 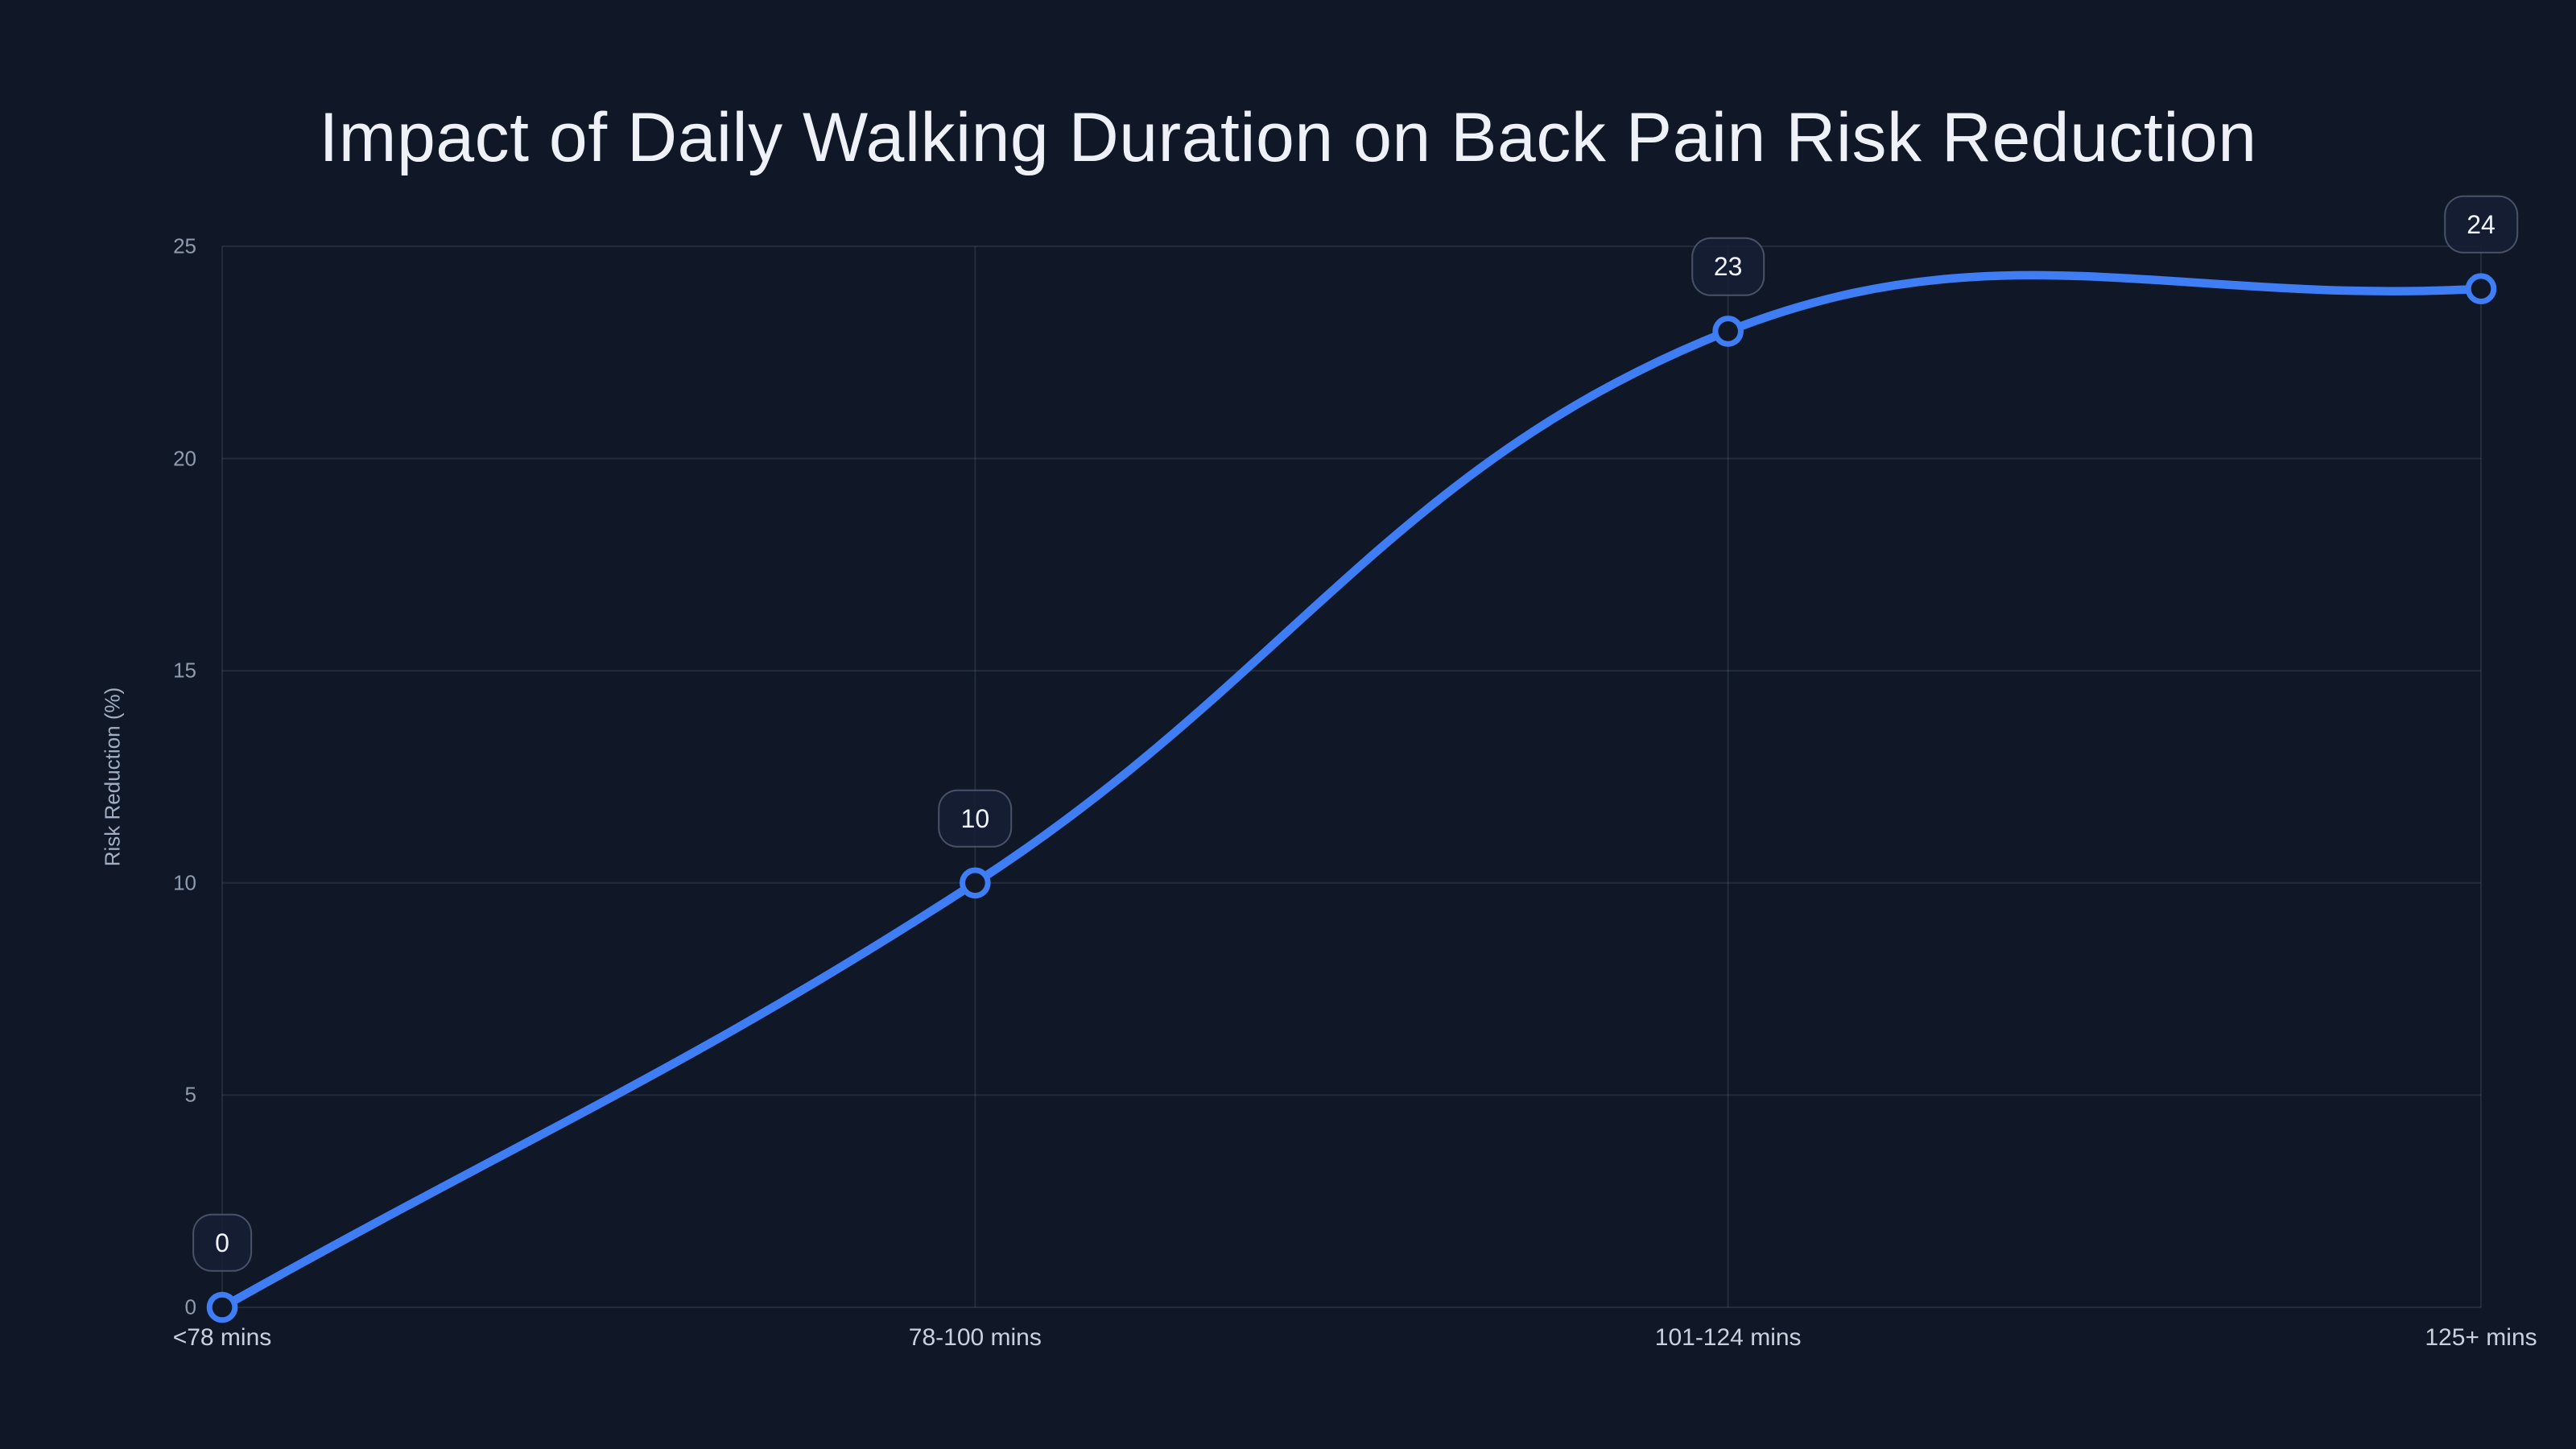 What do you see at coordinates (1727, 266) in the screenshot?
I see `point-label-badge: 23` at bounding box center [1727, 266].